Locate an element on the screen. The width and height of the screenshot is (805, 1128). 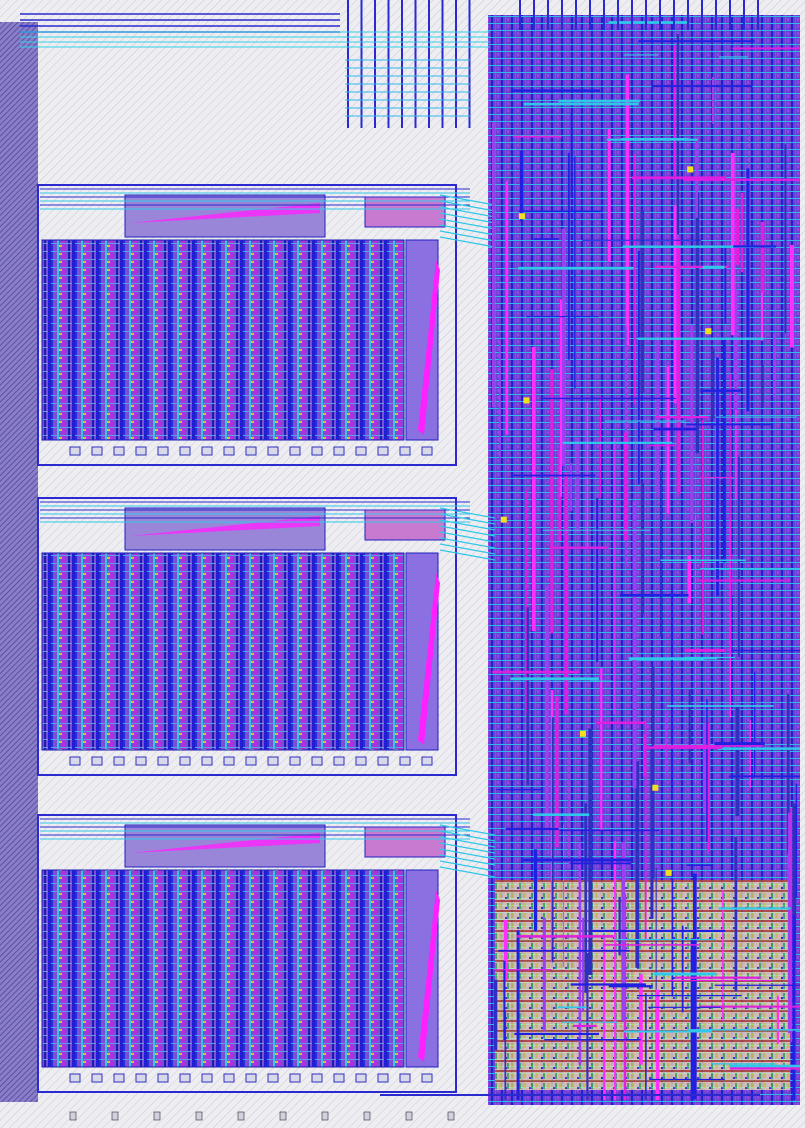
decoder-net is located at coordinates (429, 659).